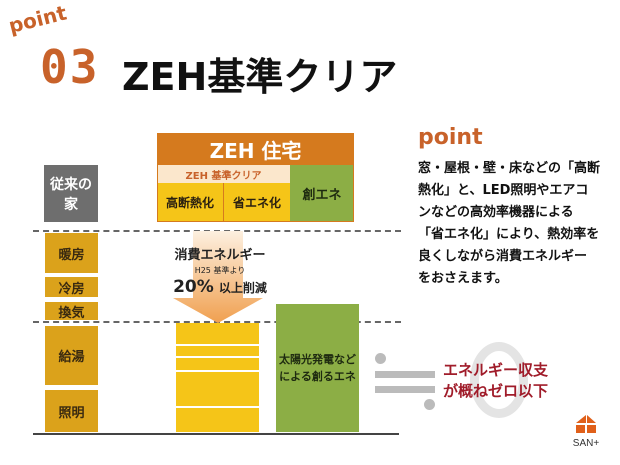 The image size is (620, 465). I want to click on description-line: 良くしながら消費エネルギー, so click(503, 256).